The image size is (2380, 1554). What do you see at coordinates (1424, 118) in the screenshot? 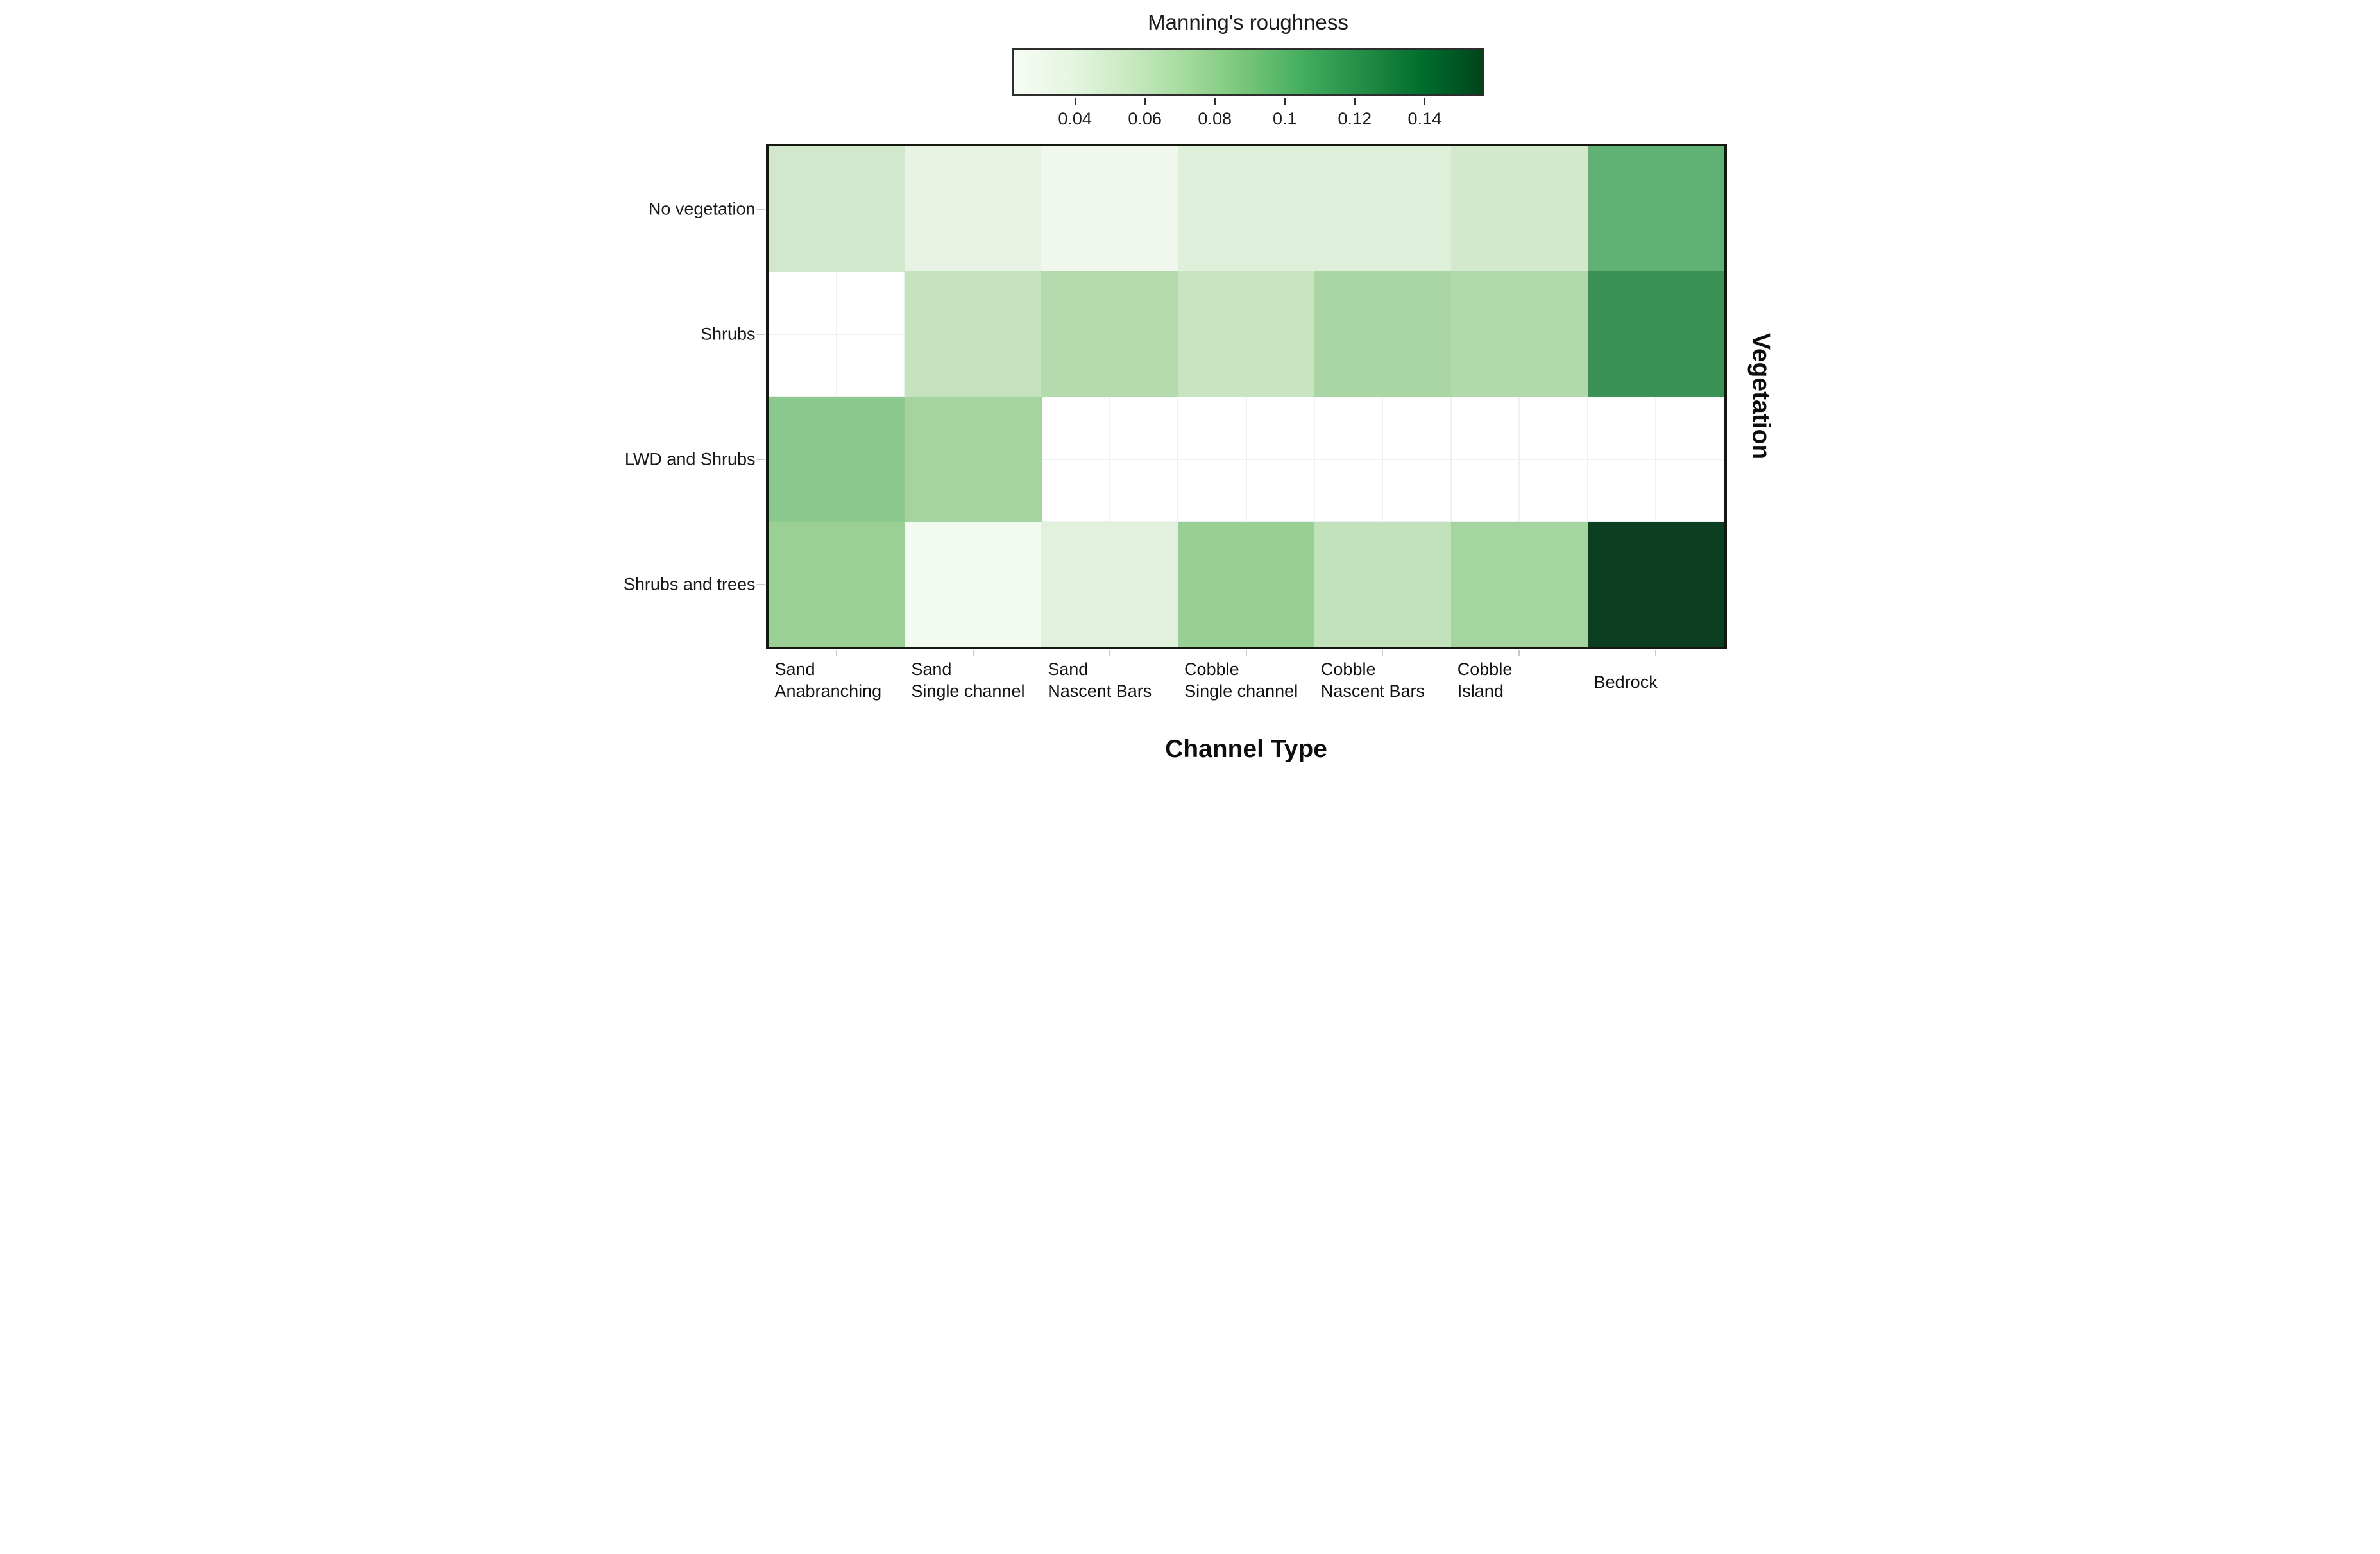
I see `colorbar-tick-label: 0.14` at bounding box center [1424, 118].